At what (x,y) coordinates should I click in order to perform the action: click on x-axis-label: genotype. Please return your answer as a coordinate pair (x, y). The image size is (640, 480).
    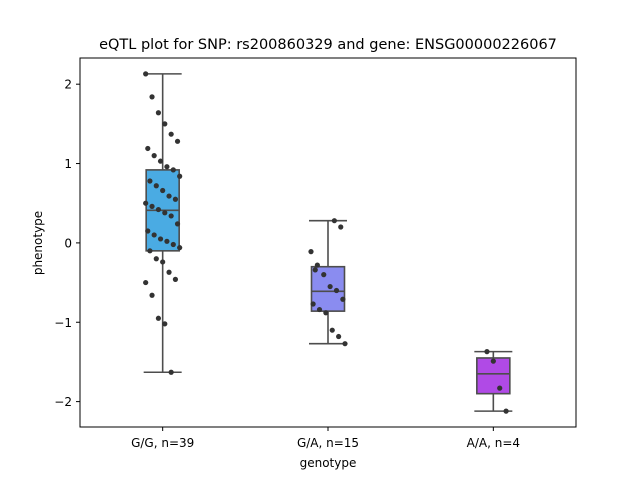
    Looking at the image, I should click on (328, 463).